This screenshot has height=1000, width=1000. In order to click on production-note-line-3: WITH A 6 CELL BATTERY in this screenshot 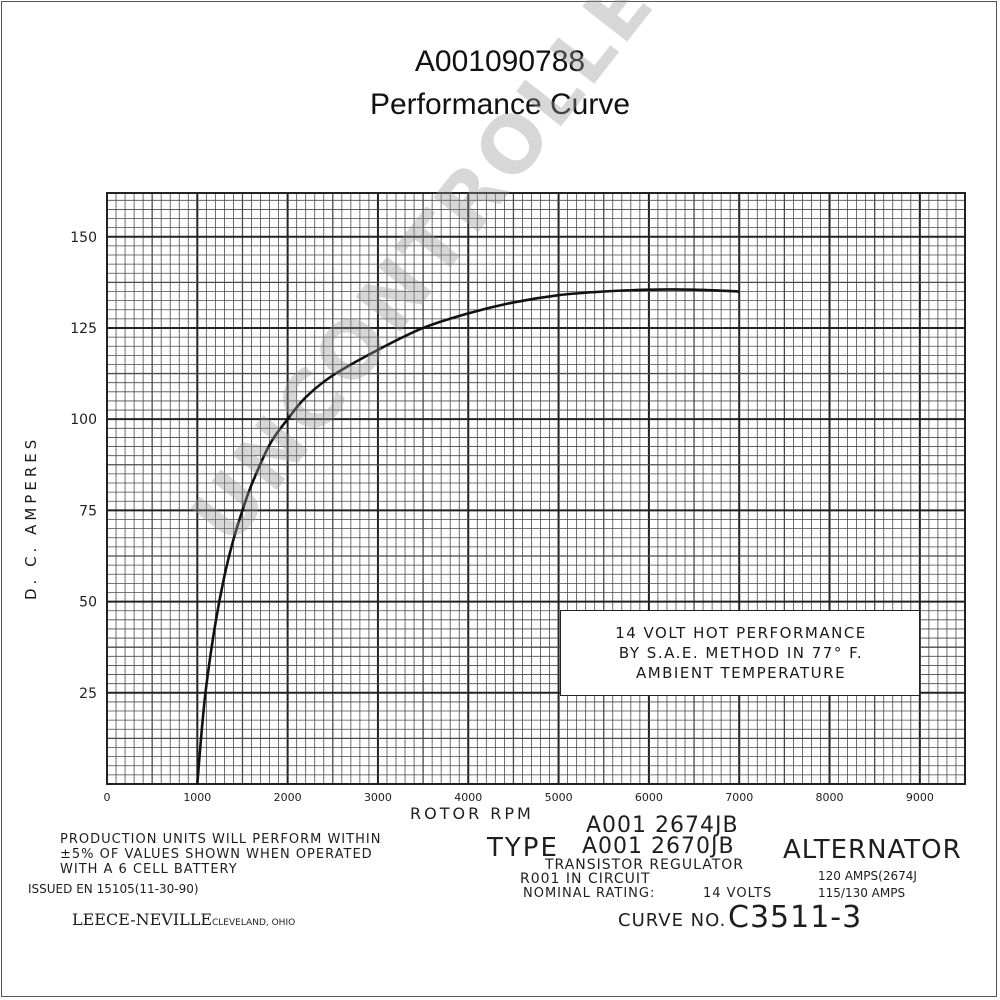, I will do `click(149, 869)`.